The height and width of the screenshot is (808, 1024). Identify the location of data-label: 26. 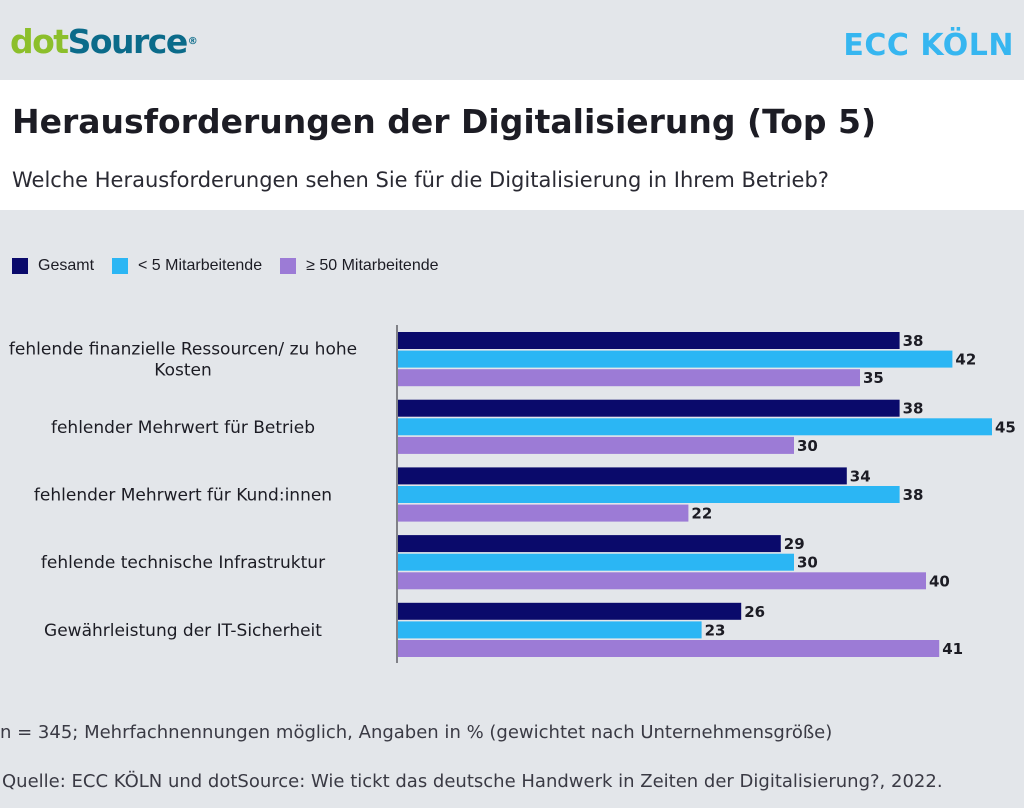
(754, 612).